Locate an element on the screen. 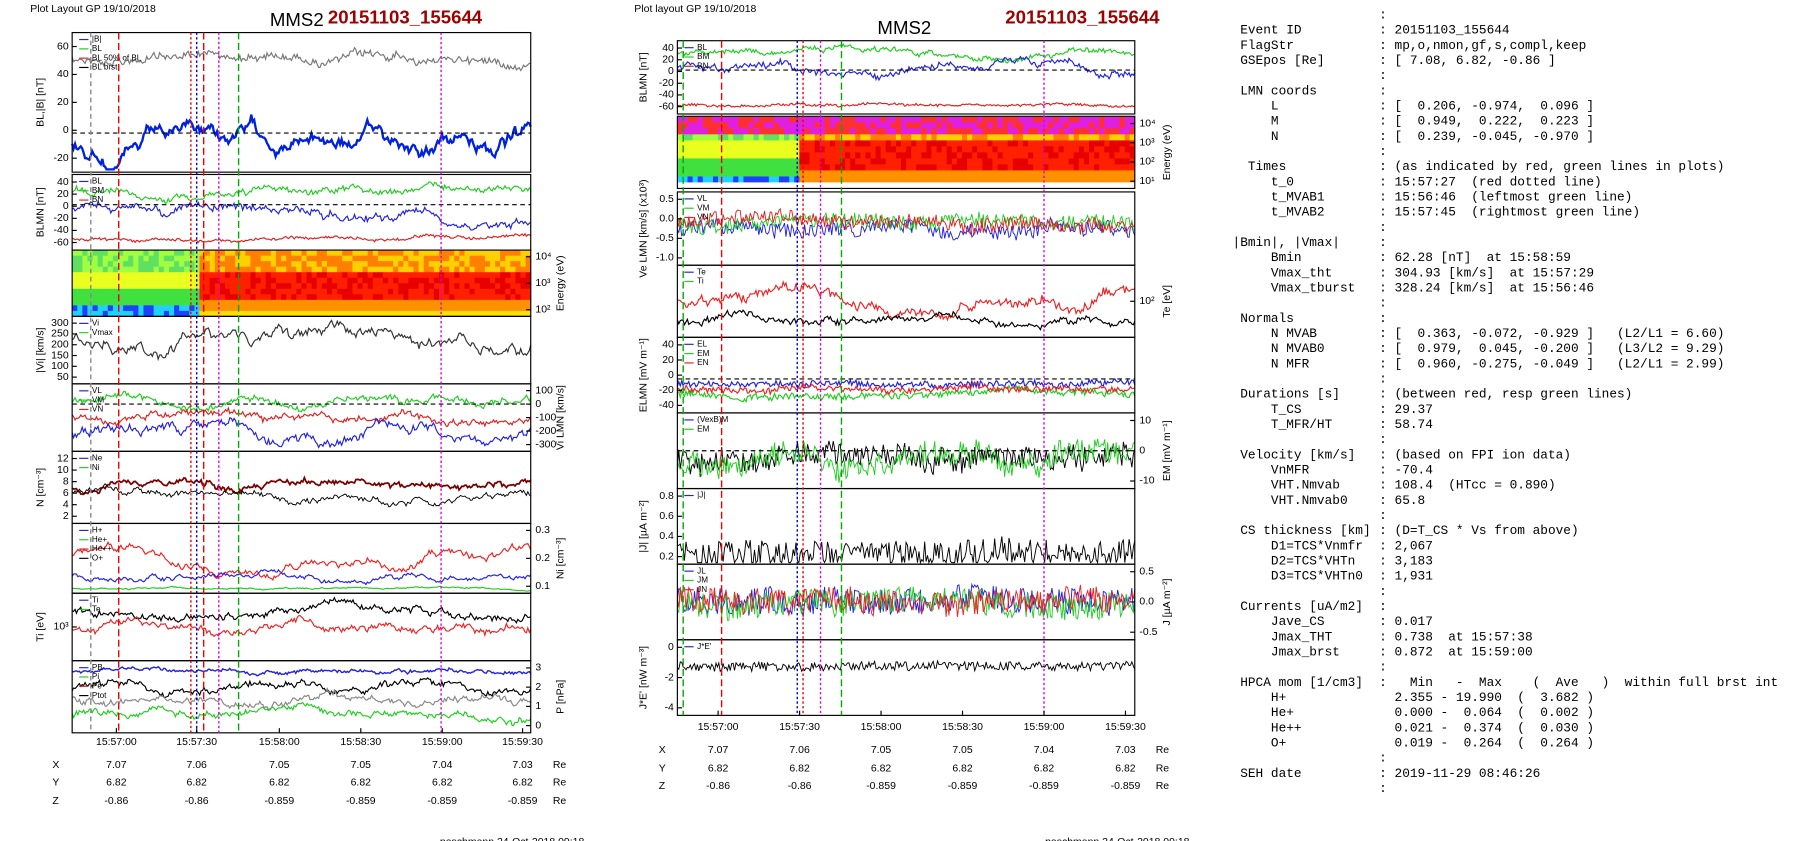 The image size is (1804, 841). axis-label: Ve LMN [km/s] (x10³) is located at coordinates (643, 228).